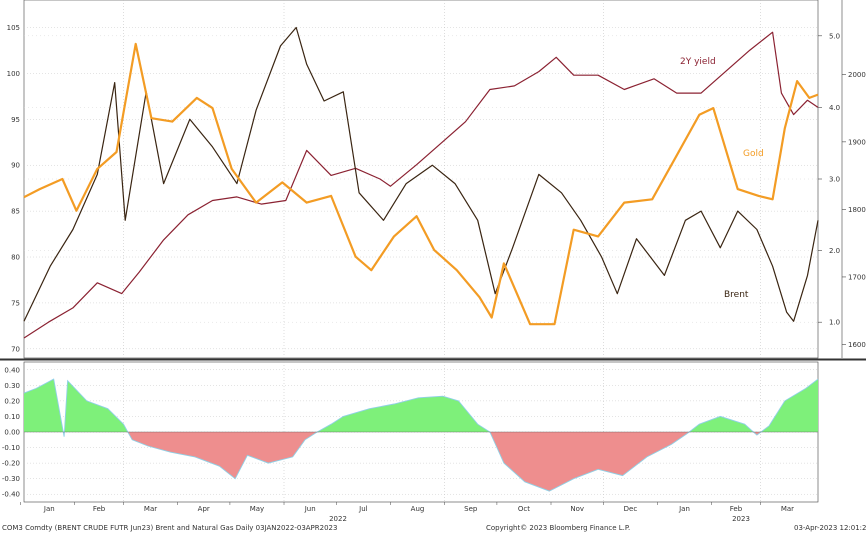 This screenshot has width=866, height=533. I want to click on annotation-brent: Brent, so click(736, 295).